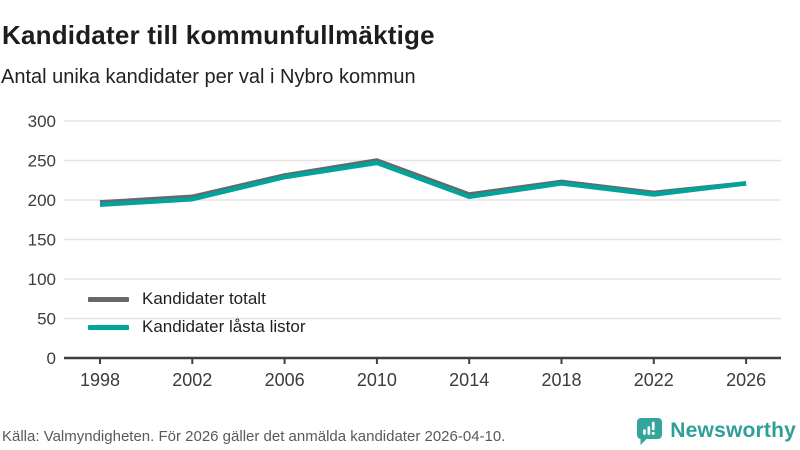  What do you see at coordinates (733, 430) in the screenshot?
I see `newsworthy-wordmark: Newsworthy` at bounding box center [733, 430].